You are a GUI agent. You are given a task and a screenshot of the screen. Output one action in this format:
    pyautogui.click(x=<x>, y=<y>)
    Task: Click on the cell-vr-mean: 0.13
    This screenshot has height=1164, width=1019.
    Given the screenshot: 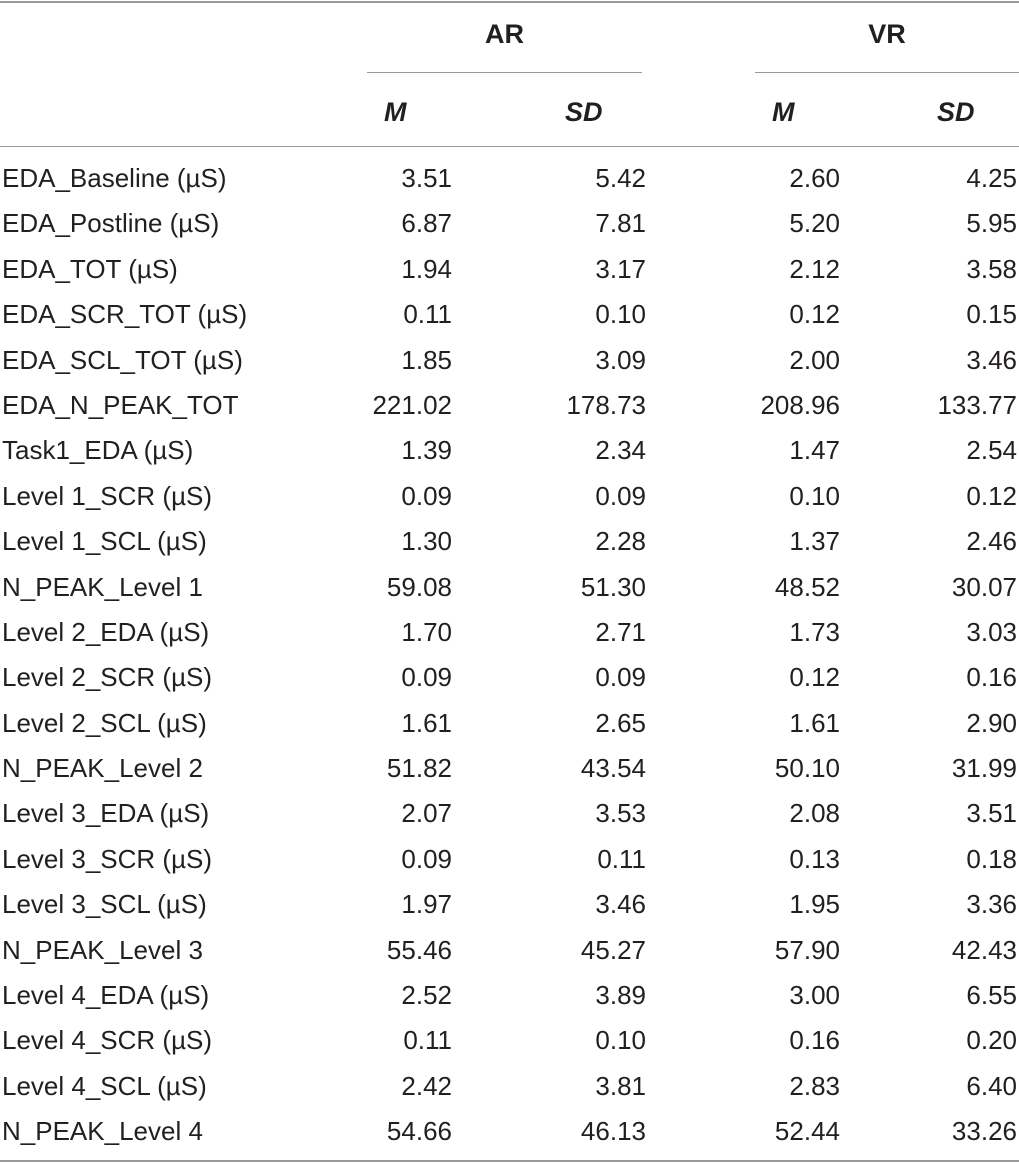 What is the action you would take?
    pyautogui.click(x=814, y=858)
    